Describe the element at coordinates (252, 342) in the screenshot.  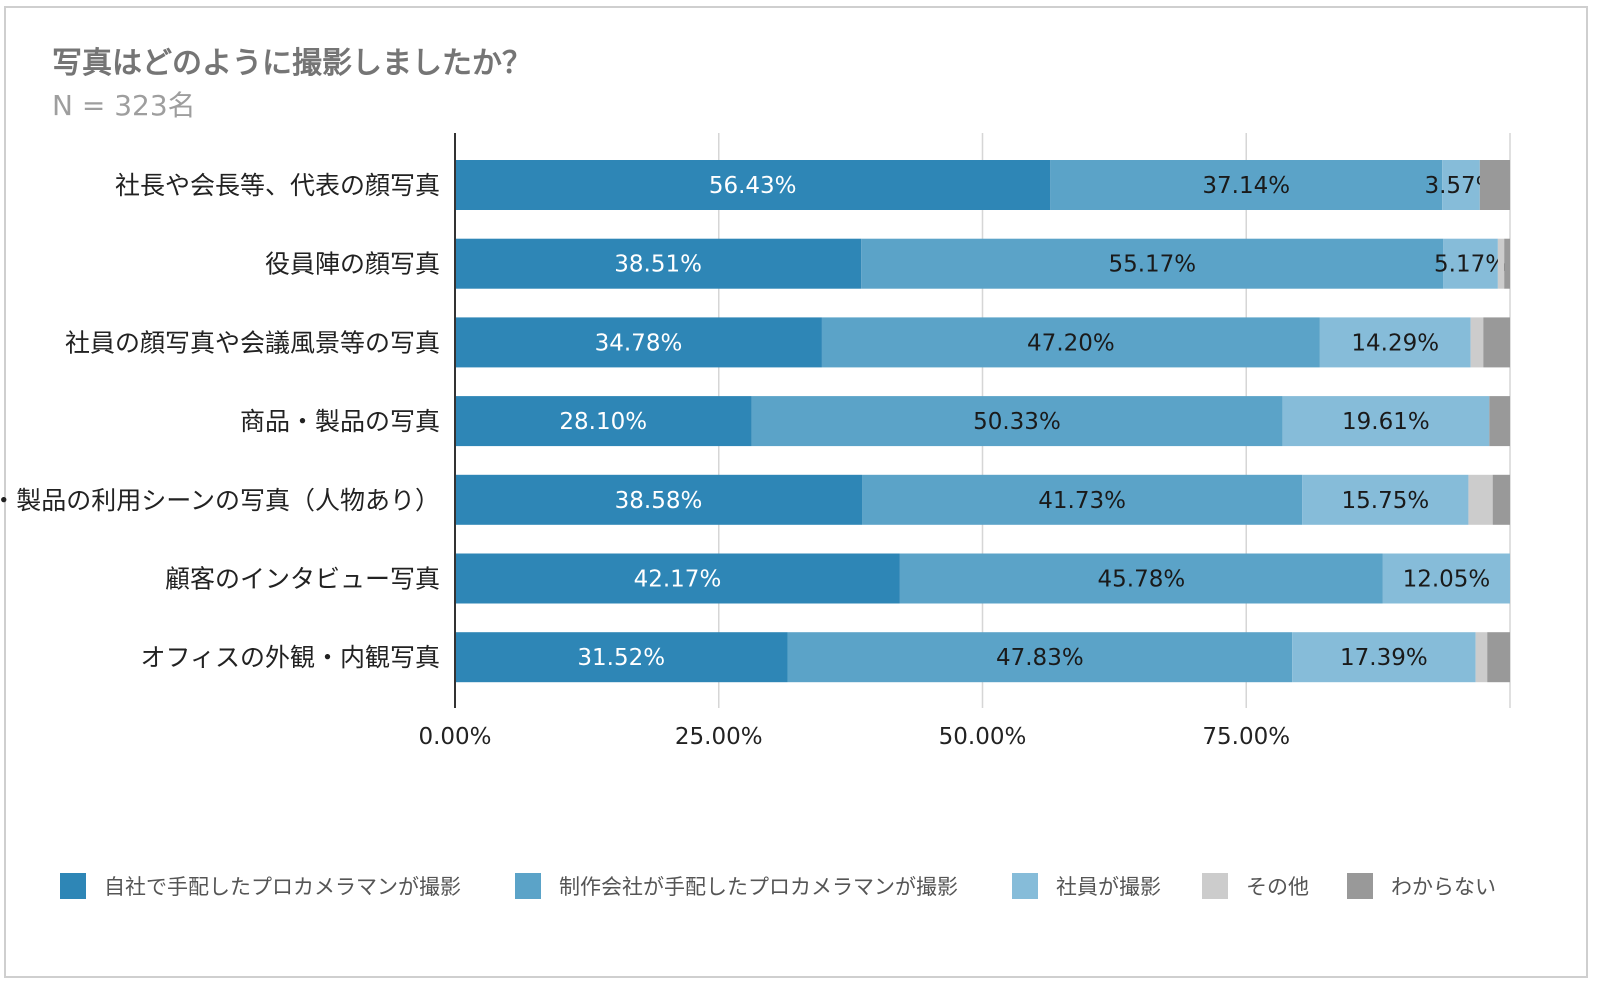
I see `category-label: 社員の顔写真や会議風景等の写真` at that location.